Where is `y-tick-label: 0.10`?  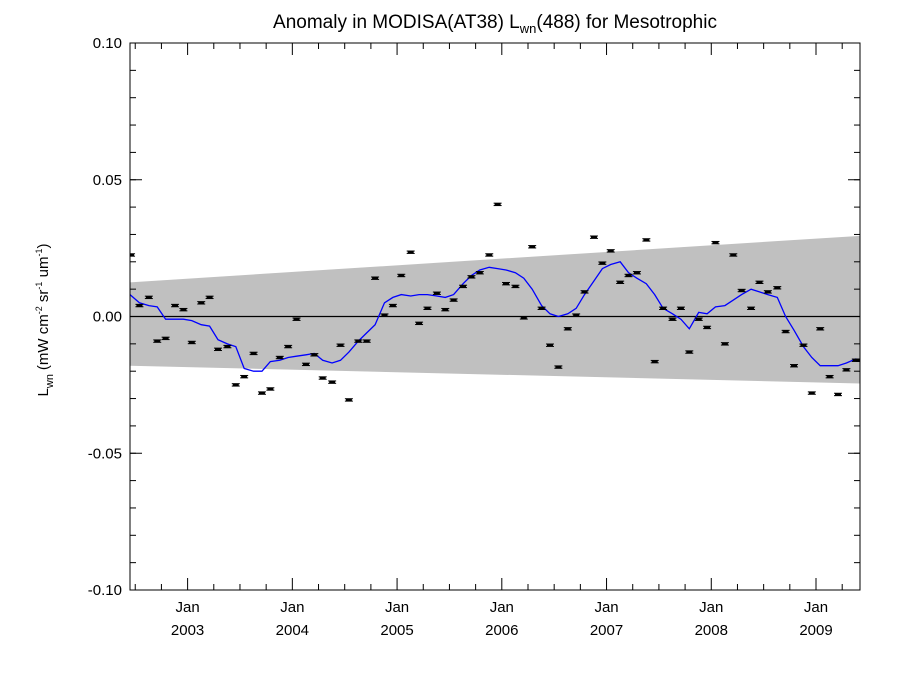 y-tick-label: 0.10 is located at coordinates (107, 43).